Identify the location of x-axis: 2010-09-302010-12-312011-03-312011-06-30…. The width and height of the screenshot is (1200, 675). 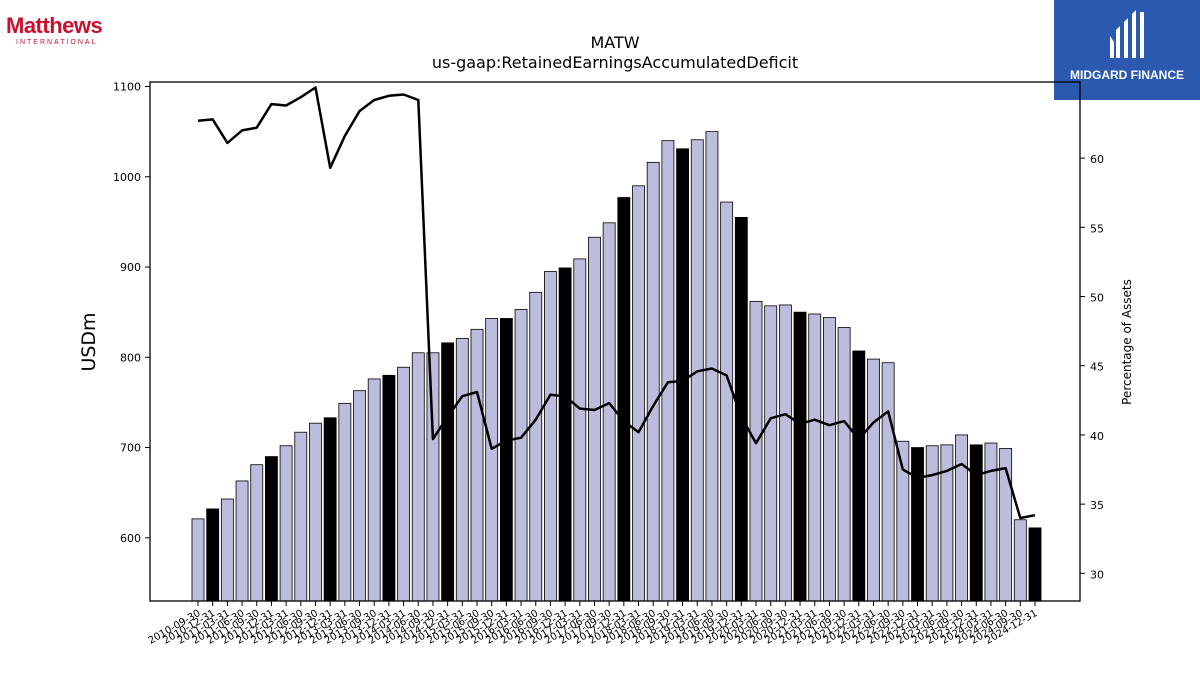
(593, 624).